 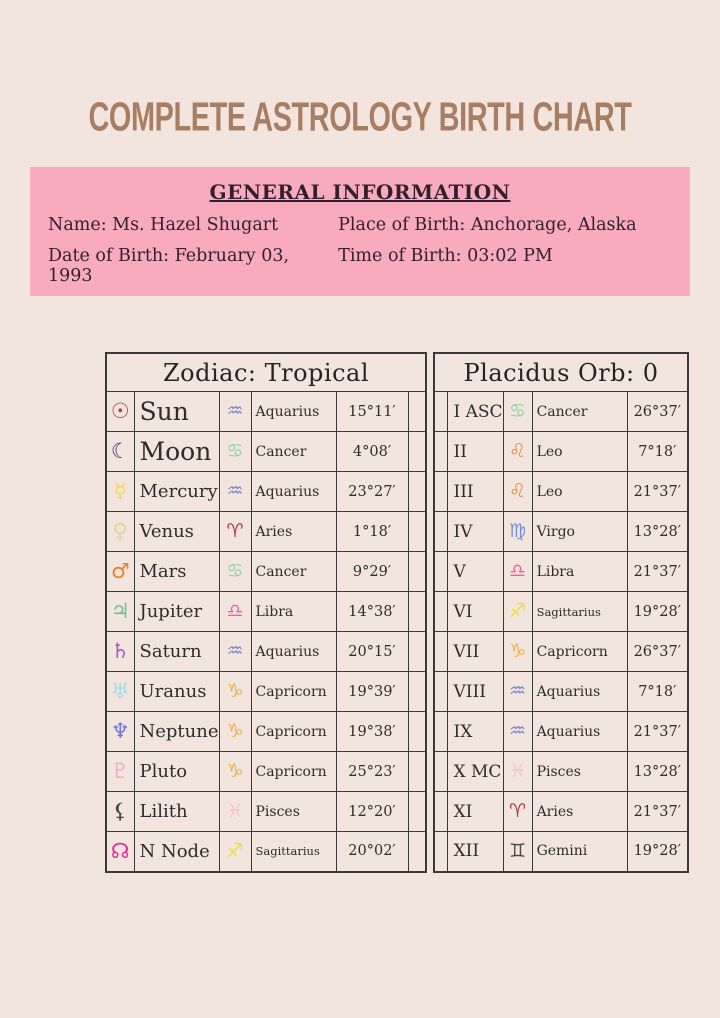 I want to click on jupiter-icon: ♃, so click(x=120, y=611).